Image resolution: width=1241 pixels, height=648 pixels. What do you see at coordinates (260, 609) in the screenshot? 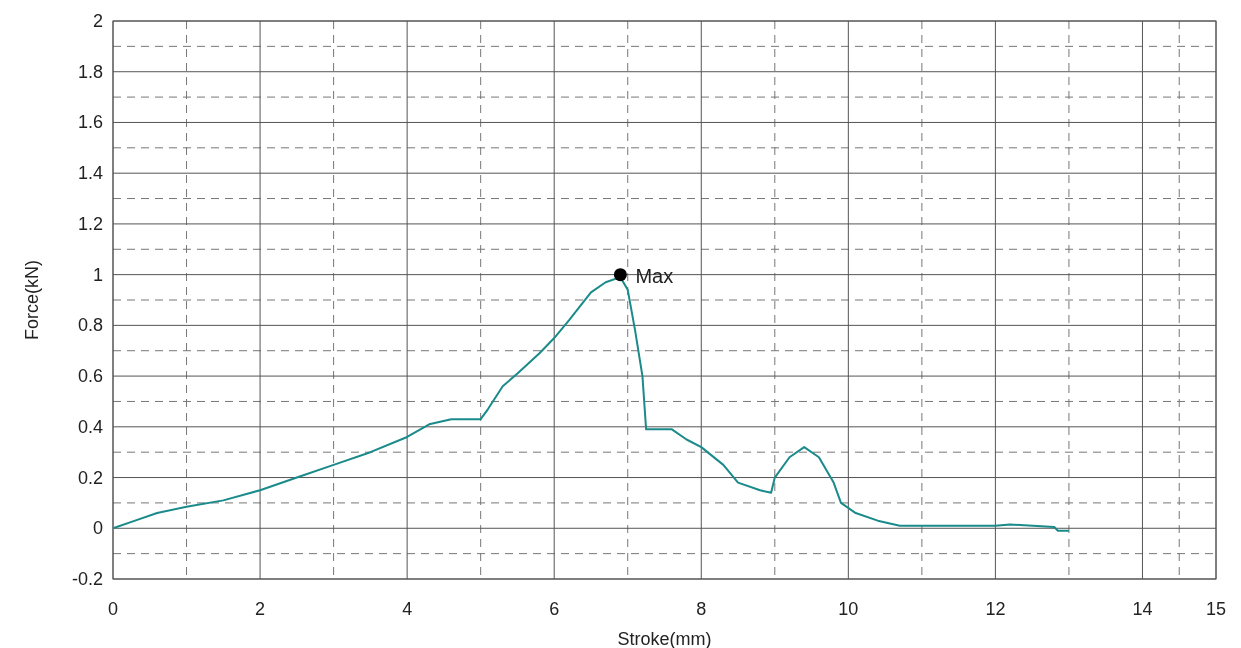
I see `x-tick-label: 2` at bounding box center [260, 609].